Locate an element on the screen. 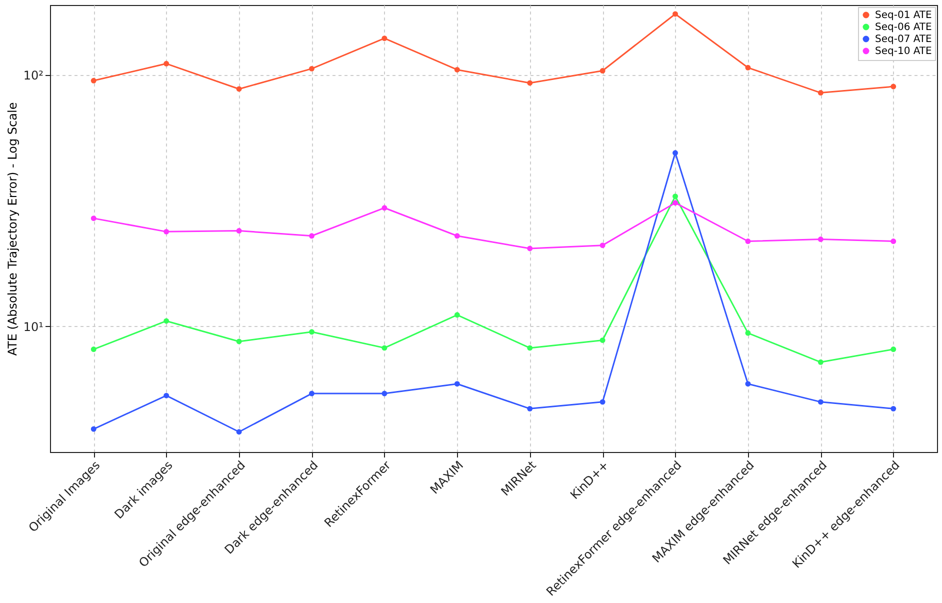  y-tick-label: 10¹ is located at coordinates (33, 327).